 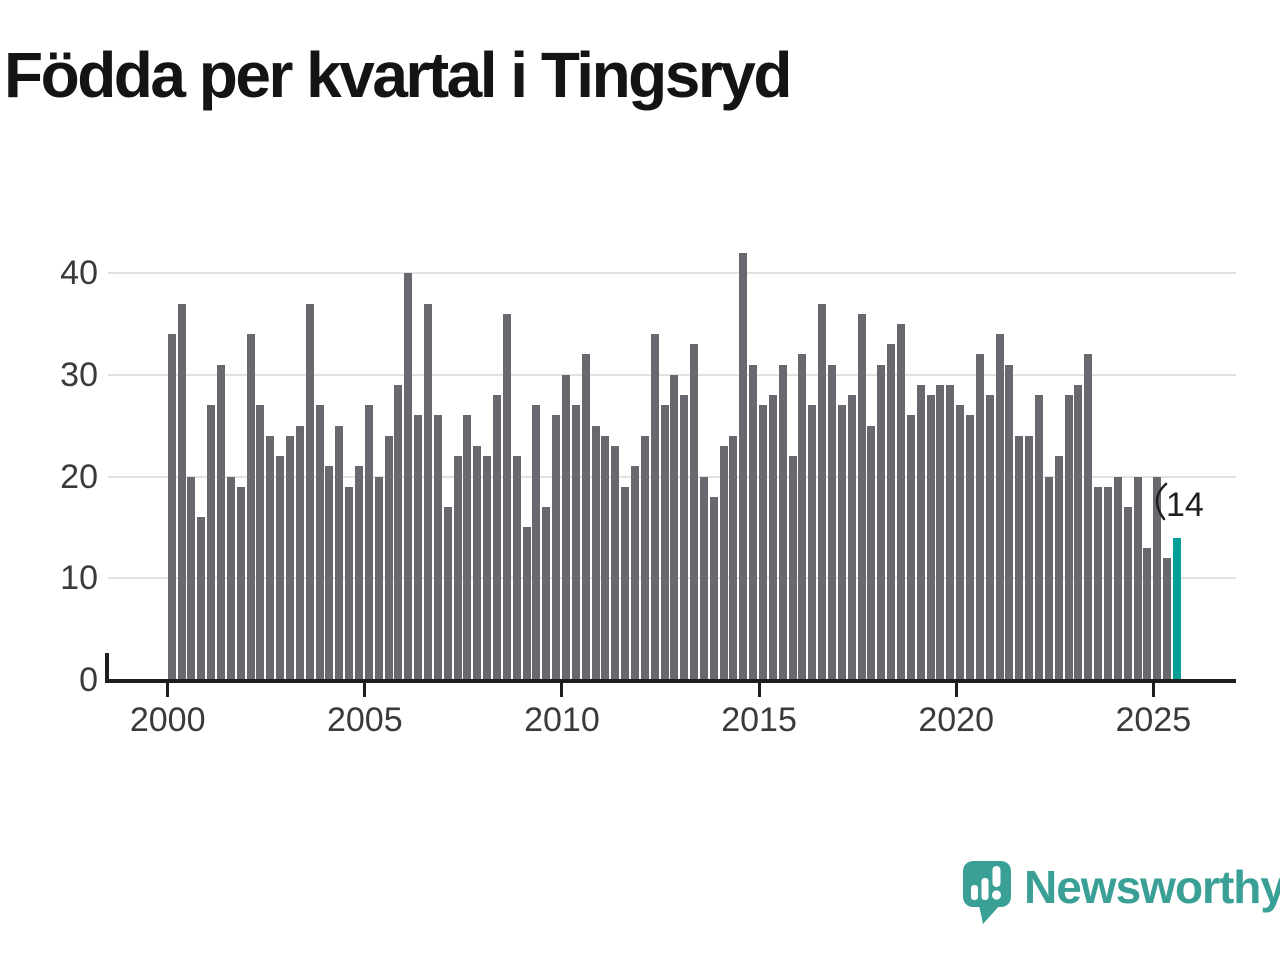 What do you see at coordinates (987, 892) in the screenshot?
I see `newsworthy-logo-icon` at bounding box center [987, 892].